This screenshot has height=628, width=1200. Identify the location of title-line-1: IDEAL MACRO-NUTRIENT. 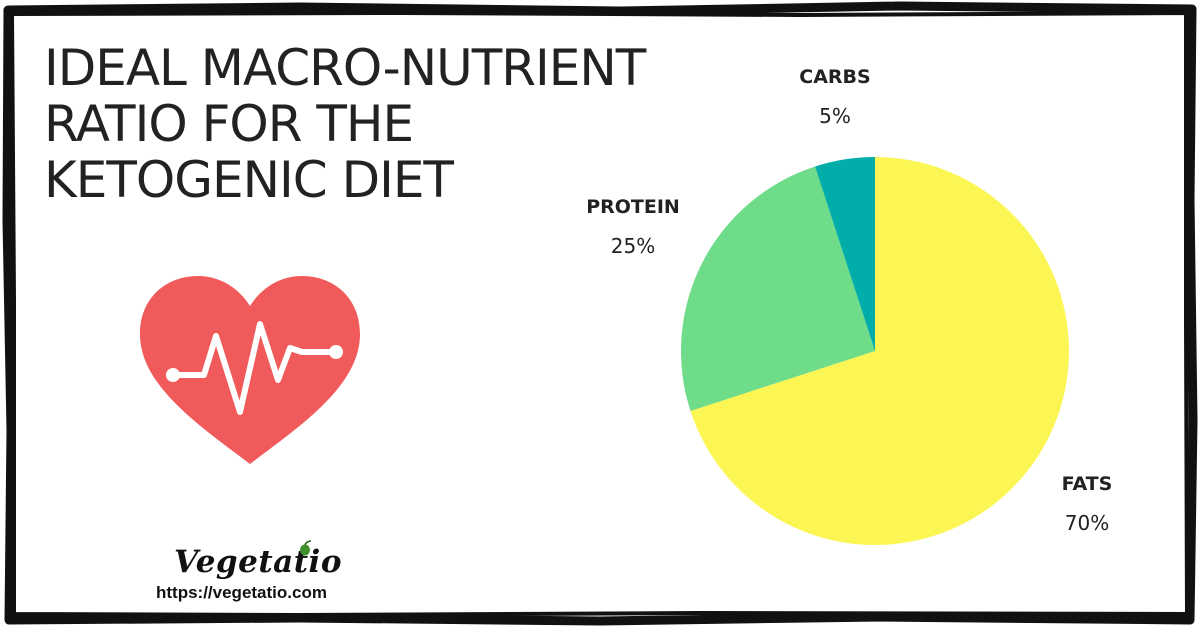
(345, 68).